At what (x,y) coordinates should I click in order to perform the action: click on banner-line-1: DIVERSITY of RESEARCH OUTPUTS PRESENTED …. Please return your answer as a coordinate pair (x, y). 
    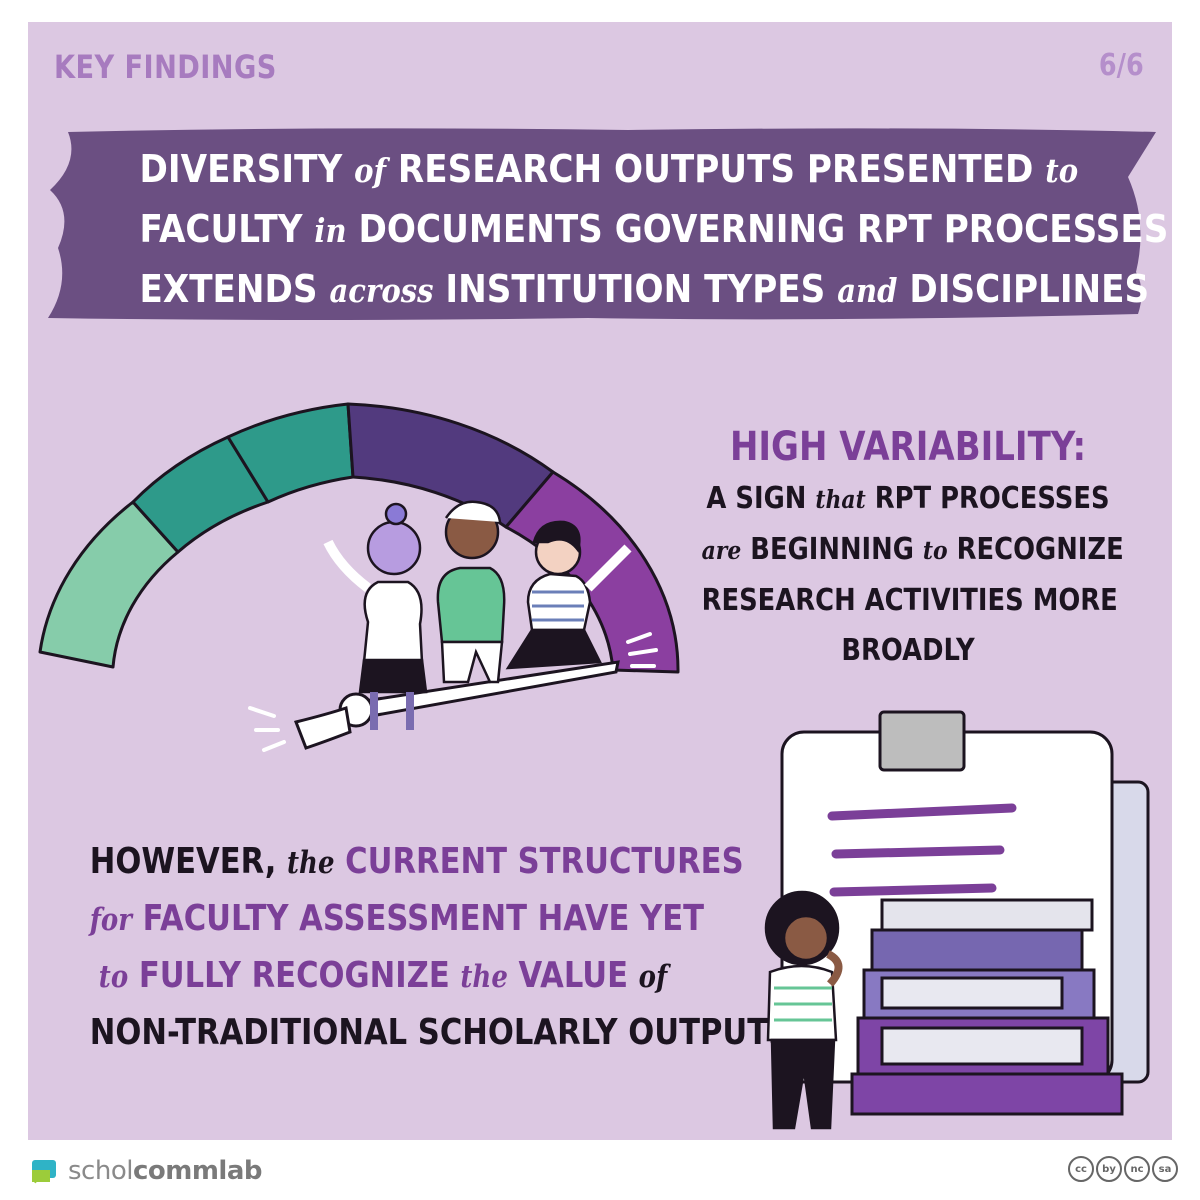
    Looking at the image, I should click on (609, 170).